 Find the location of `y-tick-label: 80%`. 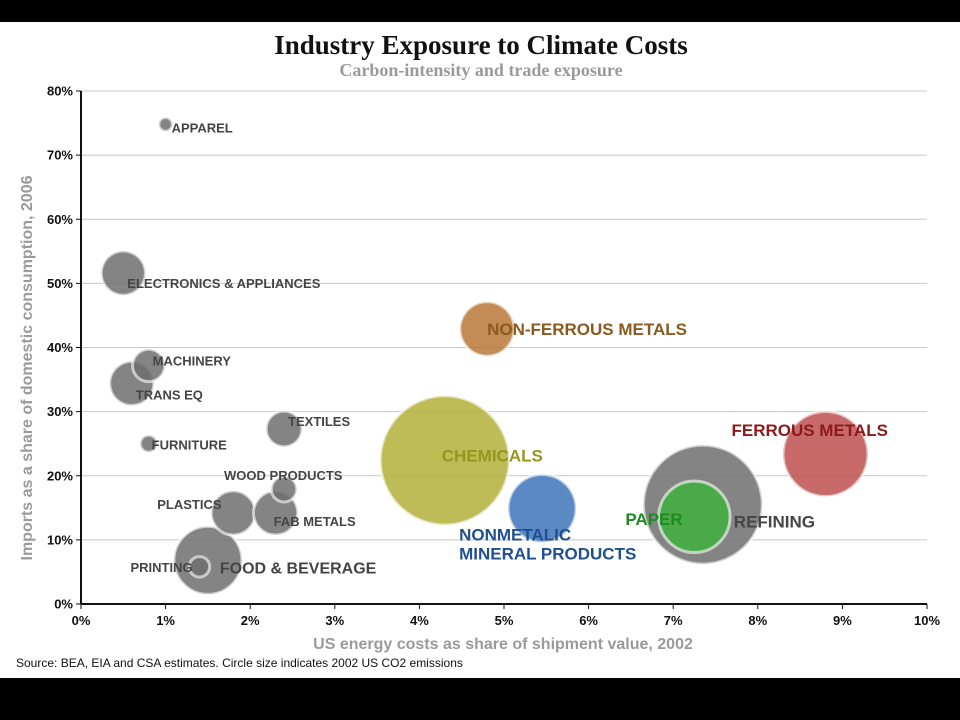

y-tick-label: 80% is located at coordinates (60, 91).